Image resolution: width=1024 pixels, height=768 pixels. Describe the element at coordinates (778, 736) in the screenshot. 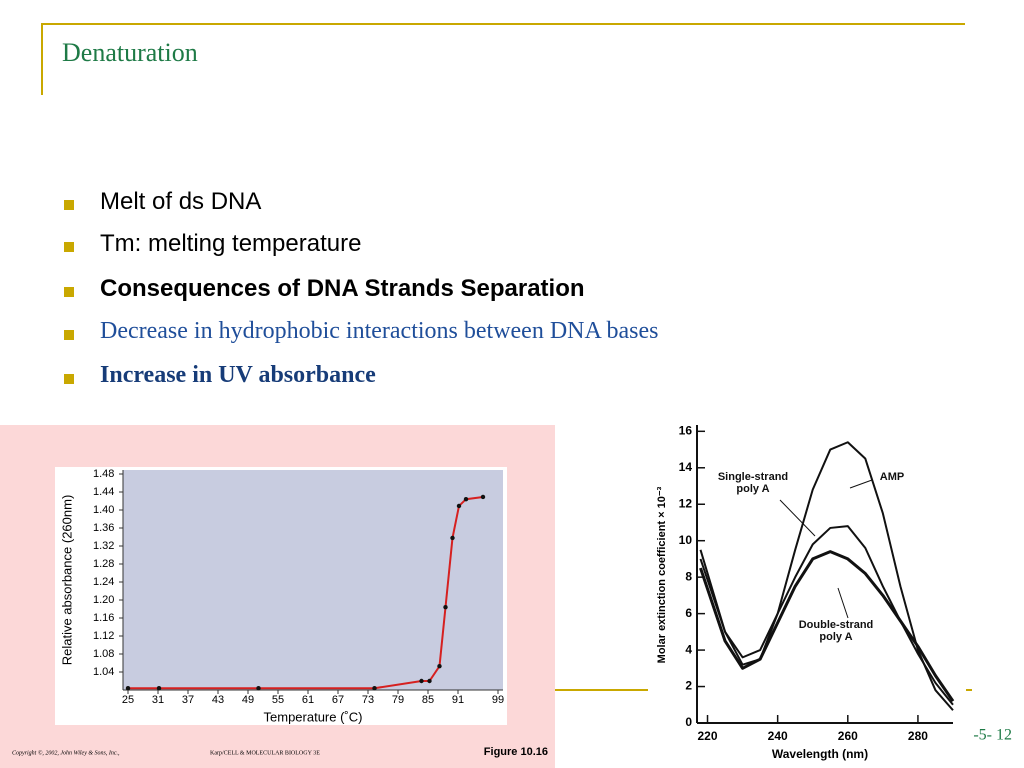

I see `x-tick-label: 240` at that location.